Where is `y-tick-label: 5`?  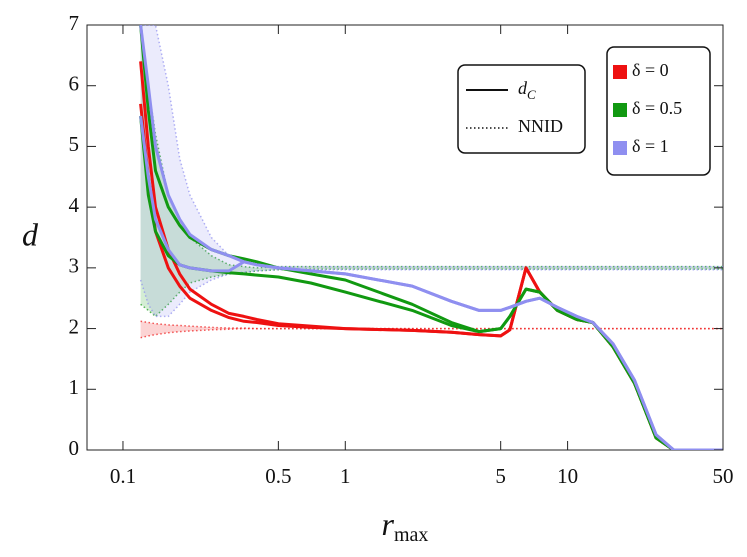 y-tick-label: 5 is located at coordinates (74, 144).